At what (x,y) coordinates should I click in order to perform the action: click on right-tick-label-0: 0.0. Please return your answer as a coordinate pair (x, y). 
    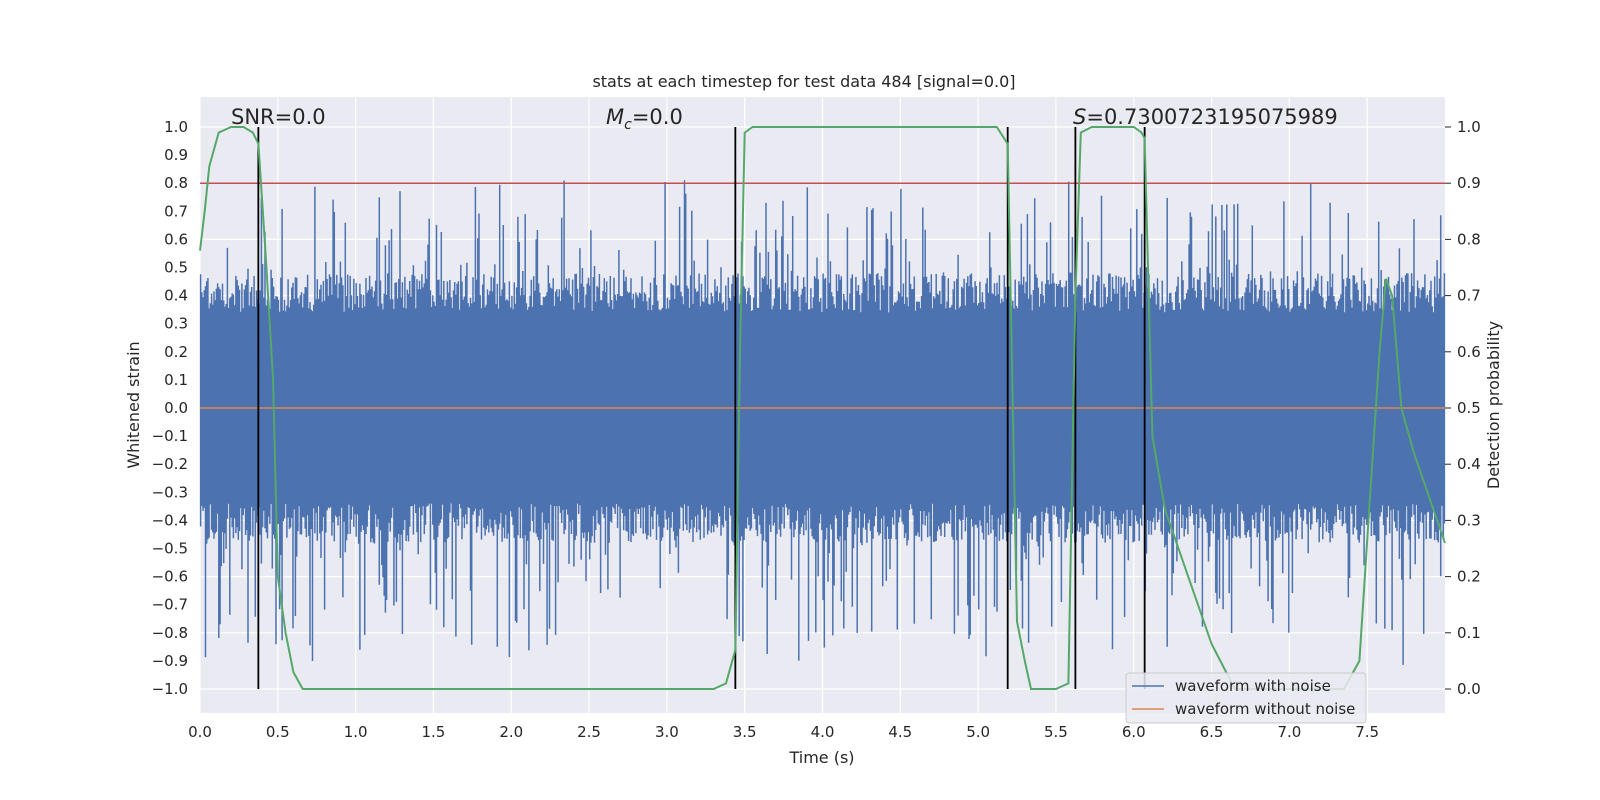
    Looking at the image, I should click on (1469, 689).